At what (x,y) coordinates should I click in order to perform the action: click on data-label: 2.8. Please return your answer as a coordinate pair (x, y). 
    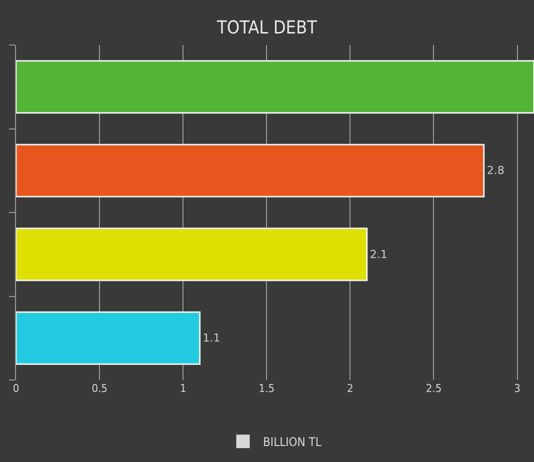
    Looking at the image, I should click on (495, 171).